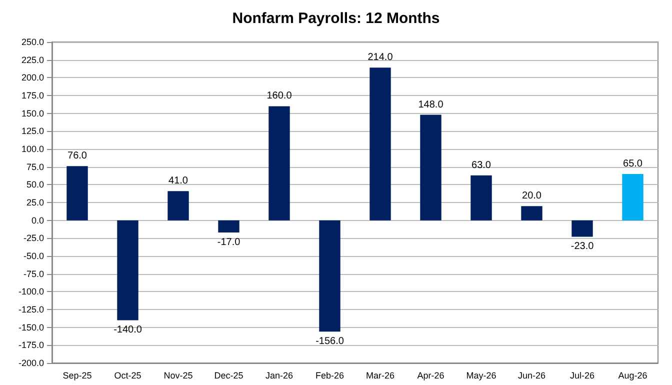 The width and height of the screenshot is (672, 385). What do you see at coordinates (31, 327) in the screenshot?
I see `y-tick-label: -150.0` at bounding box center [31, 327].